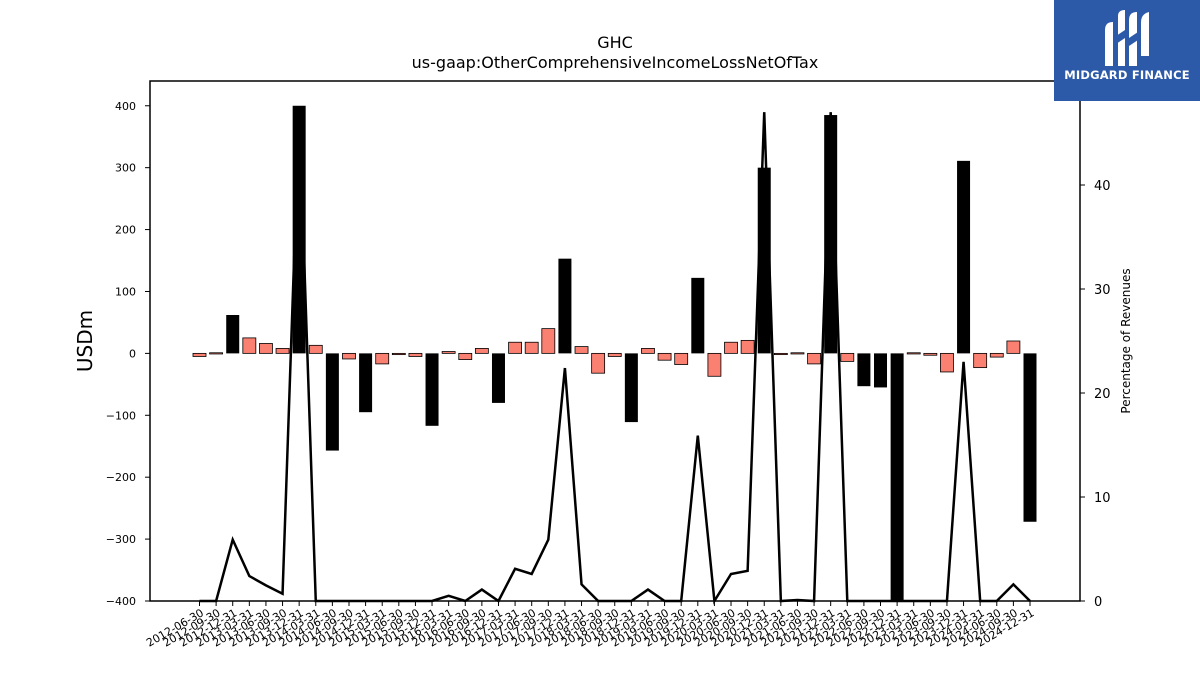 This screenshot has height=675, width=1200. I want to click on chart-title: GHC, so click(615, 42).